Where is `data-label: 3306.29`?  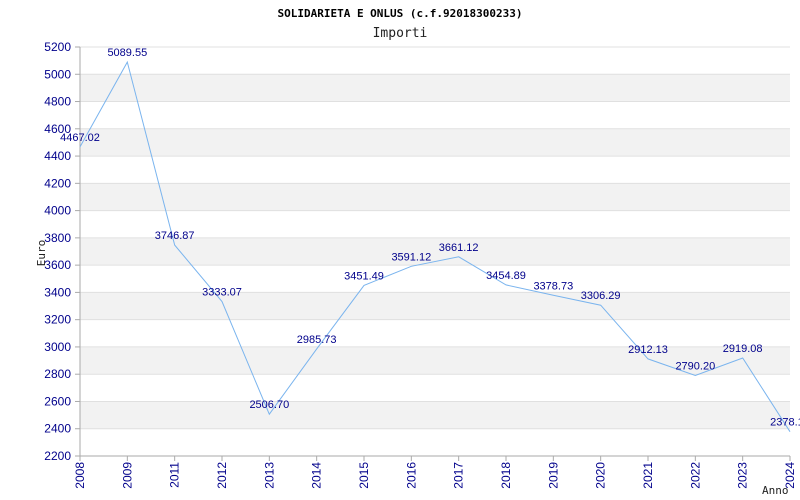
data-label: 3306.29 is located at coordinates (601, 296).